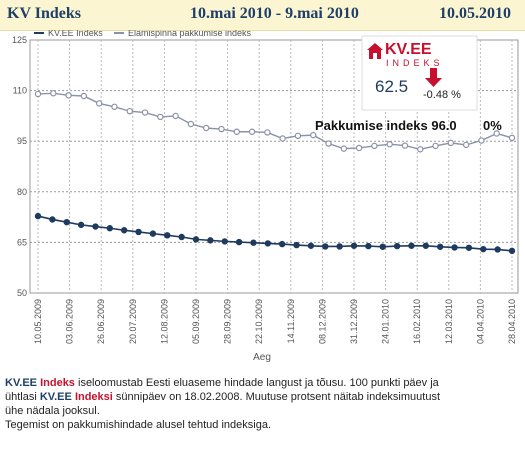 This screenshot has height=451, width=525. I want to click on brand-text: KV.EE, so click(21, 383).